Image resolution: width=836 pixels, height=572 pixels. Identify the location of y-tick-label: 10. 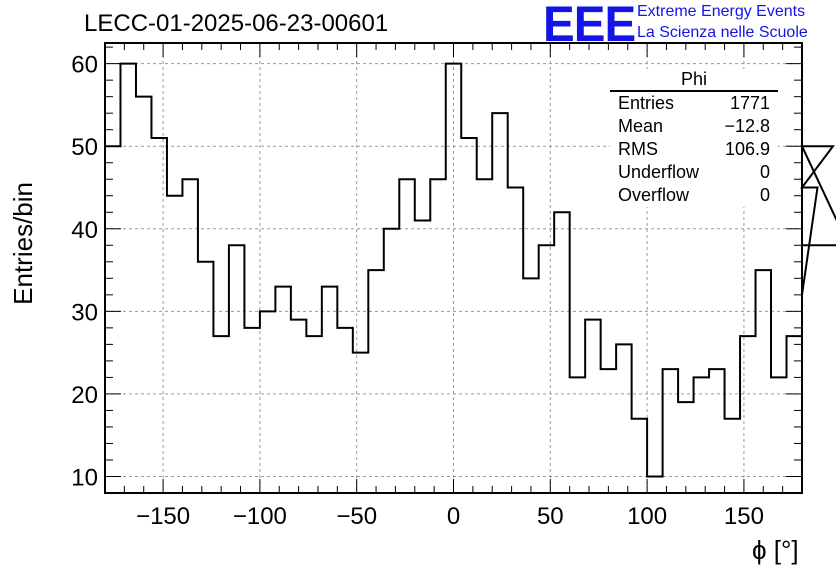
(84, 477).